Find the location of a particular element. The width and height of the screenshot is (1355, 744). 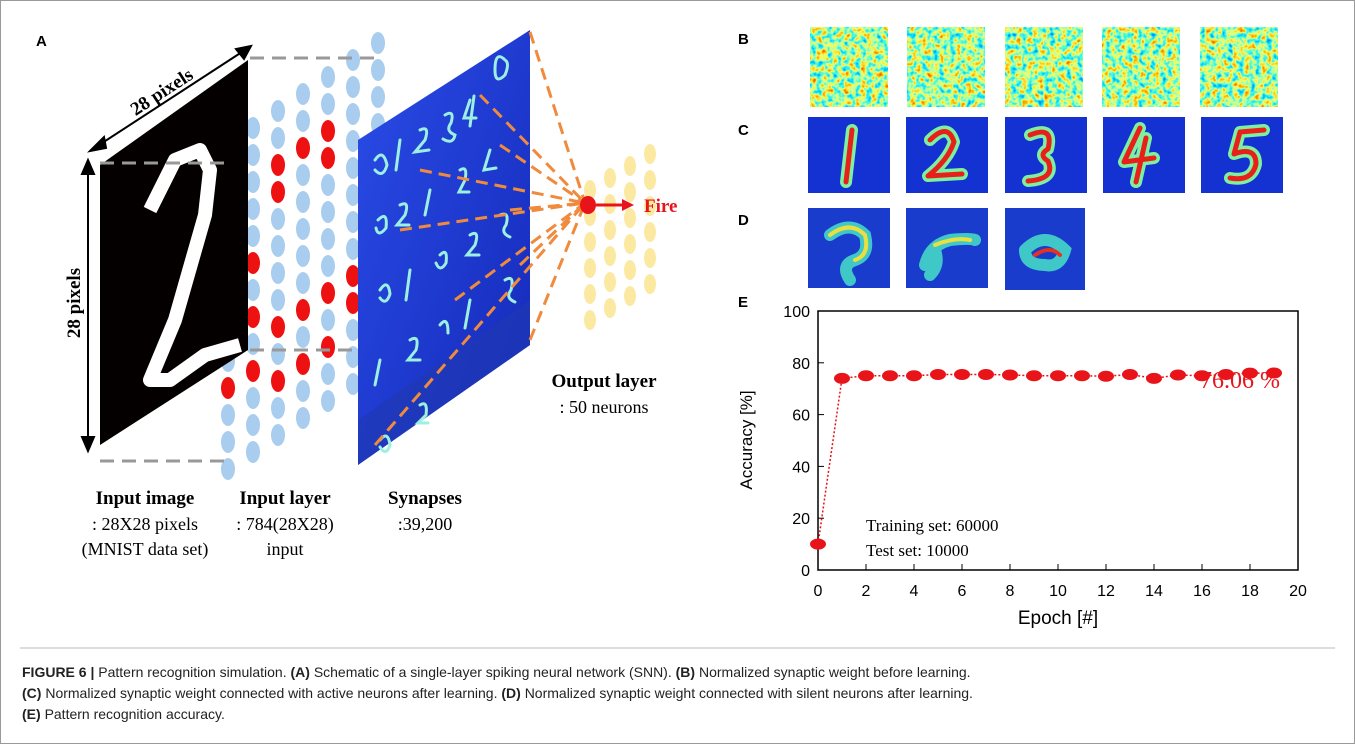

x-axis-label: Epoch [#] is located at coordinates (1058, 618).